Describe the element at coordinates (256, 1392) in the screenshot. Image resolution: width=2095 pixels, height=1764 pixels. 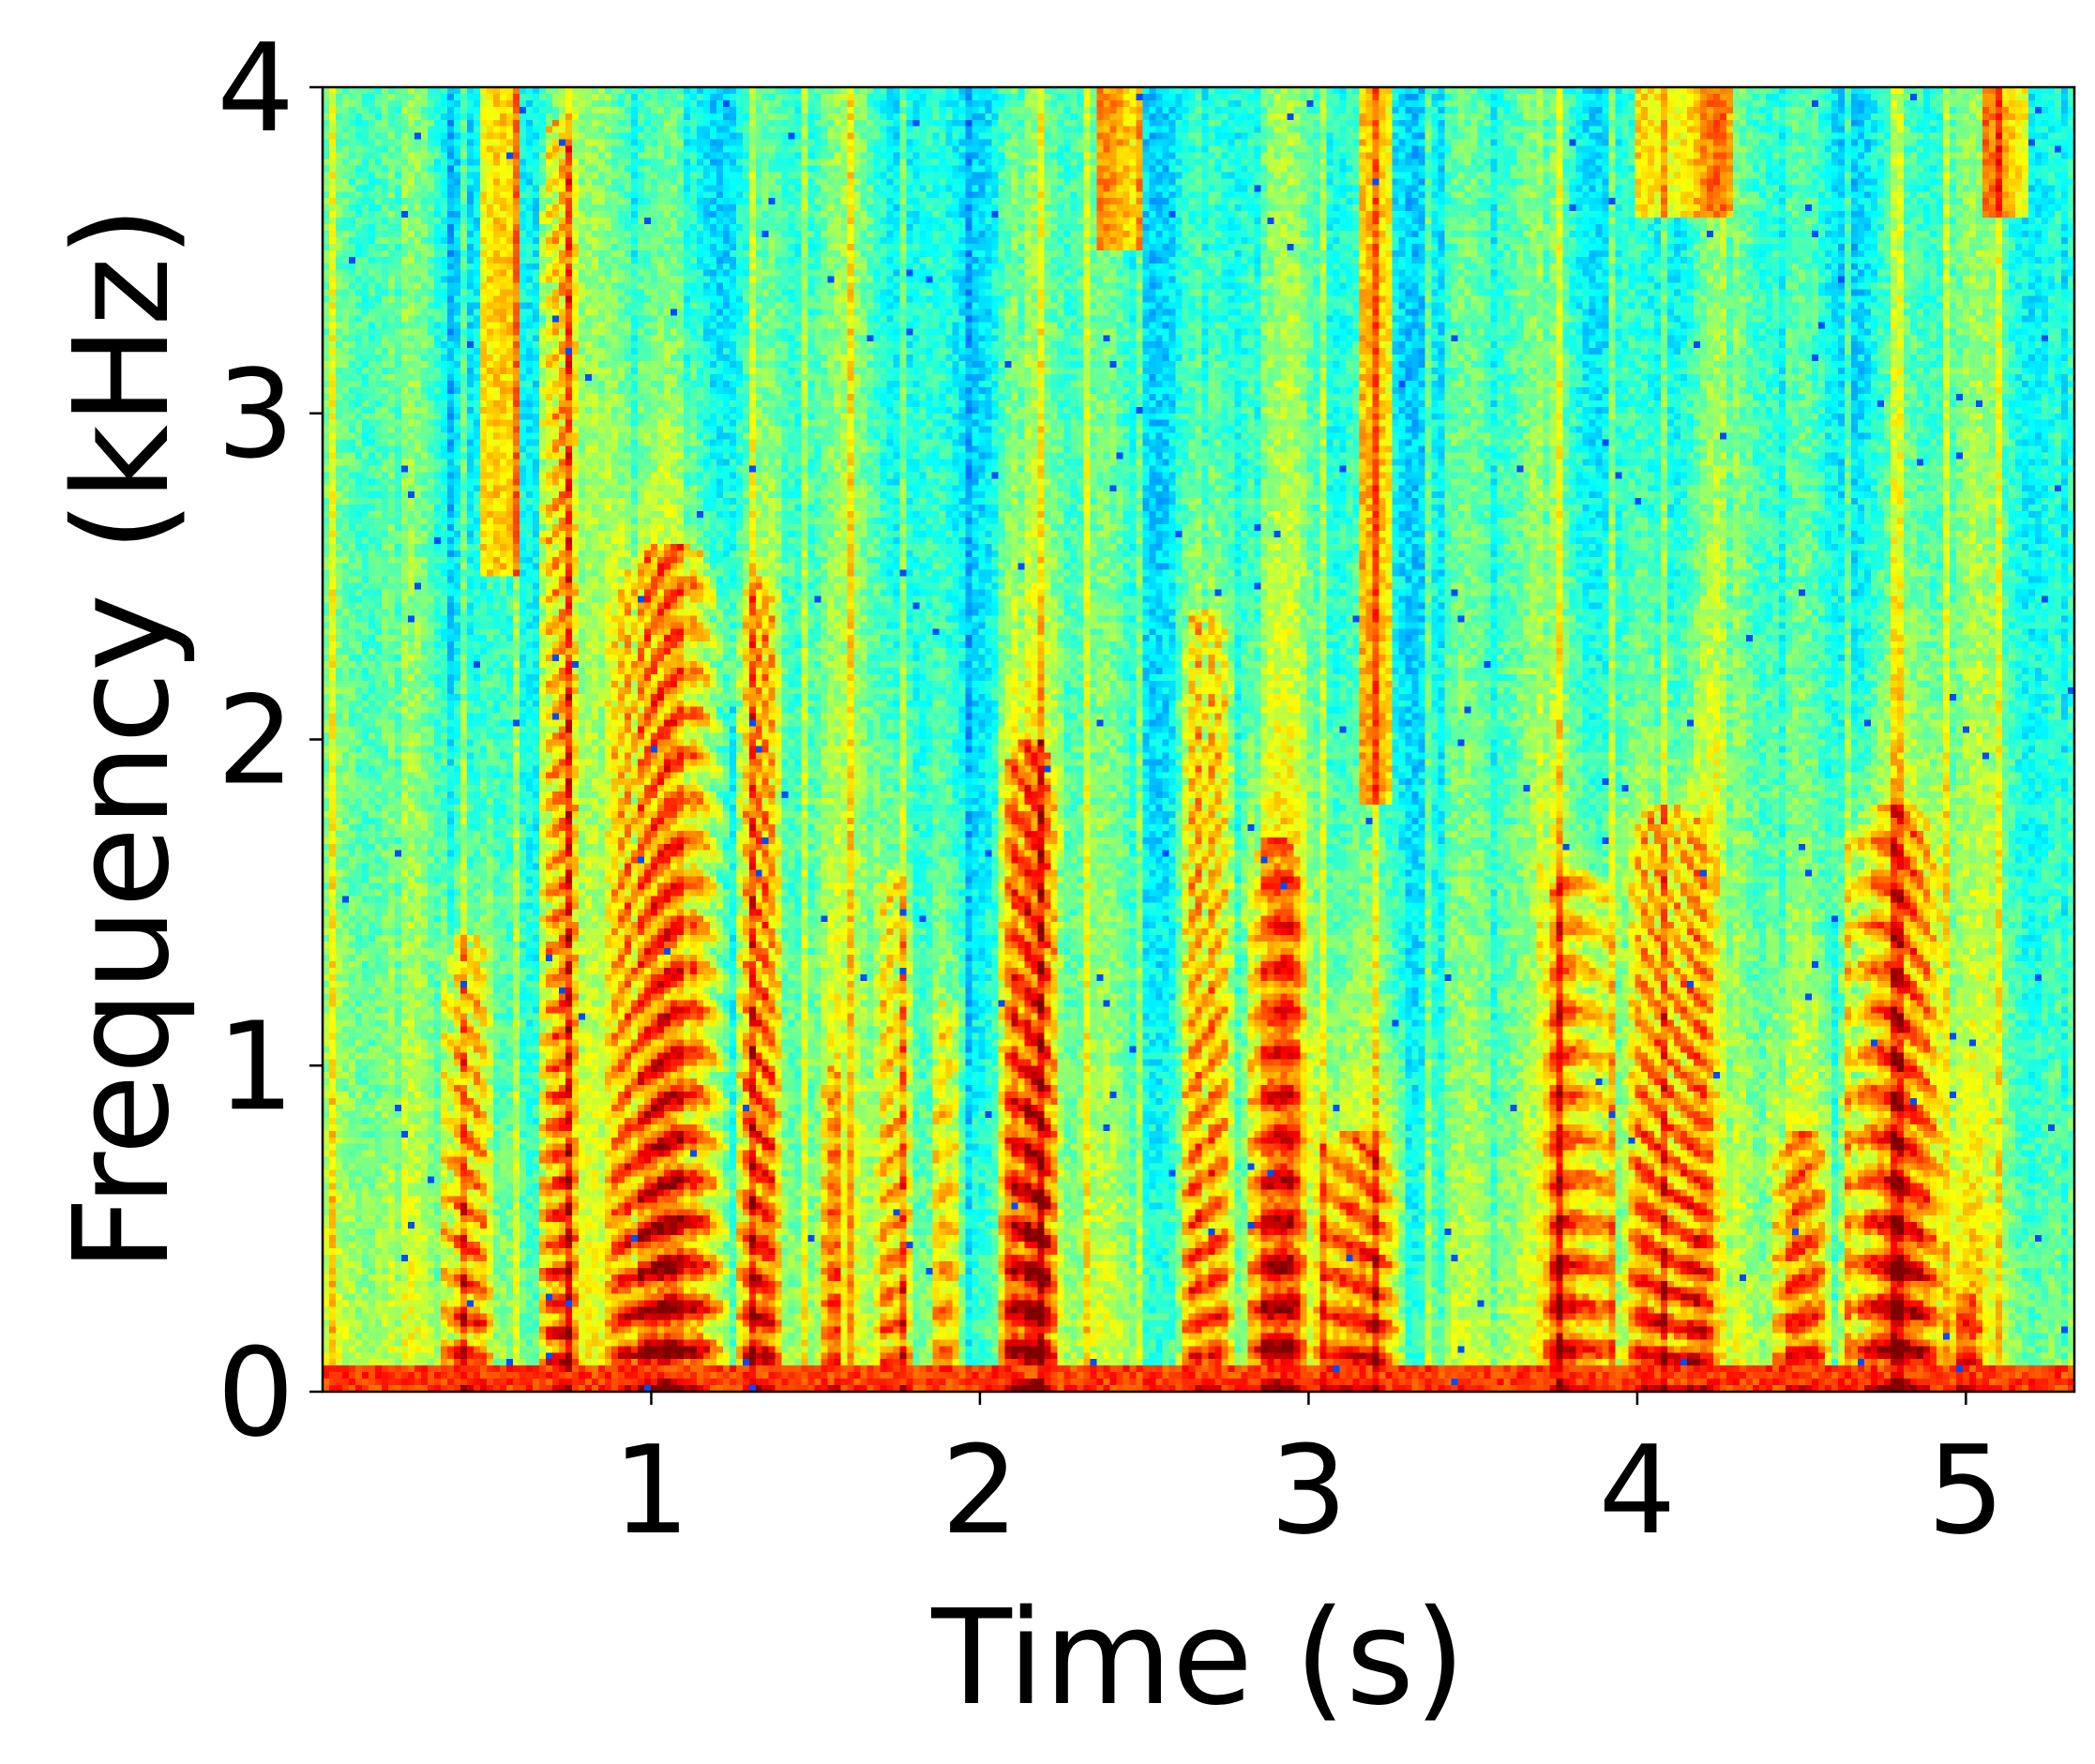
I see `y-tick-label: 0` at that location.